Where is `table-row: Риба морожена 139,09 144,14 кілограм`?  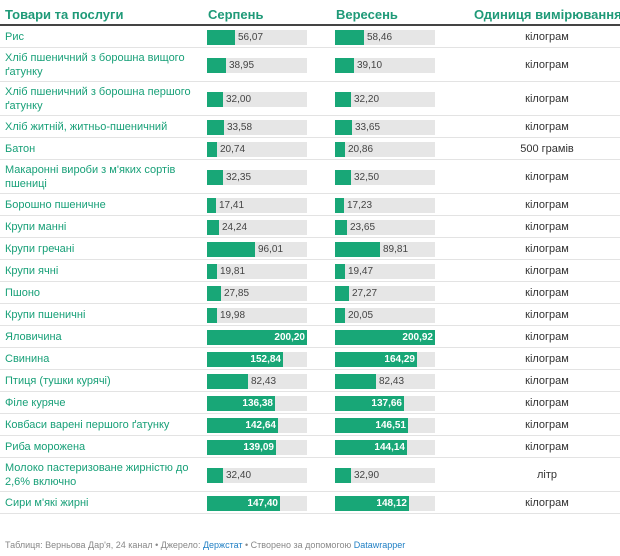 table-row: Риба морожена 139,09 144,14 кілограм is located at coordinates (310, 447).